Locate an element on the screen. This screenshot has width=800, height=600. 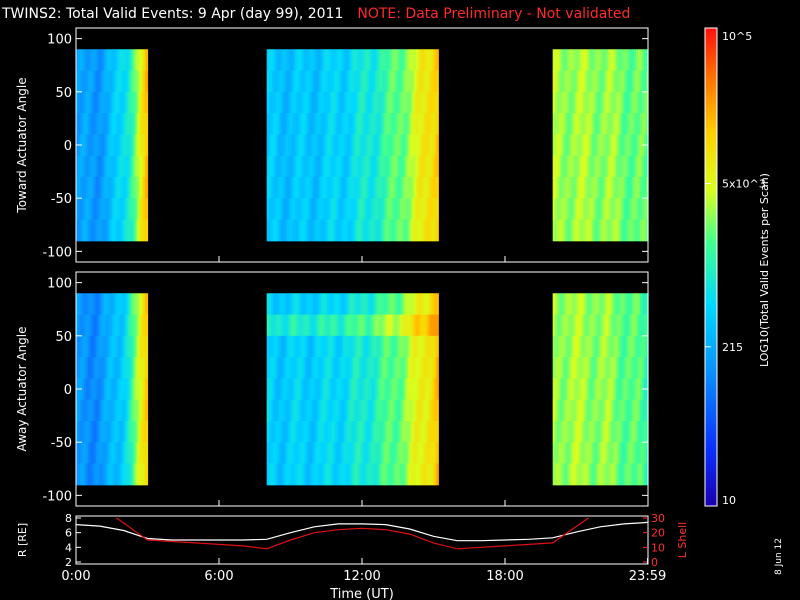
x-tick-label: 18:00 is located at coordinates (504, 576).